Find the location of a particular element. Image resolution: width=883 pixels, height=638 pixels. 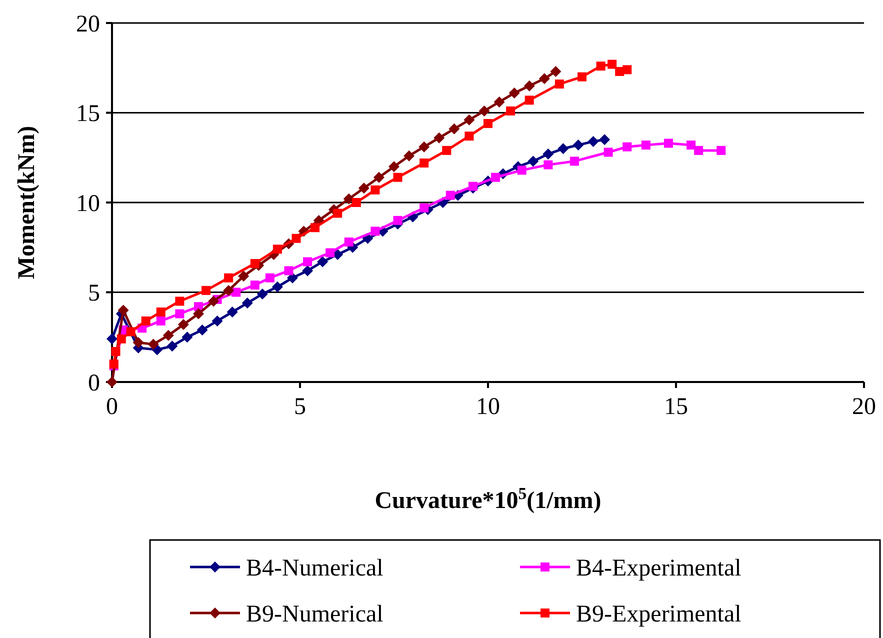

x-tick-label: 10 is located at coordinates (488, 407).